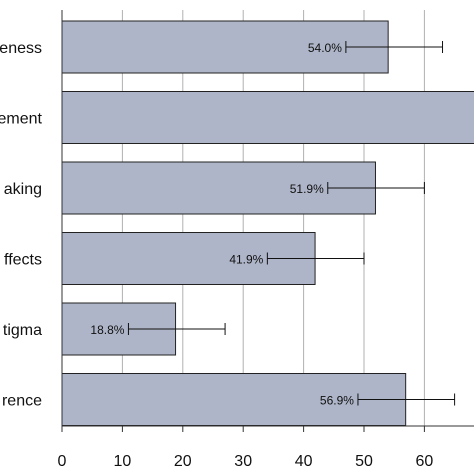  I want to click on x-tick-label: 40, so click(304, 461).